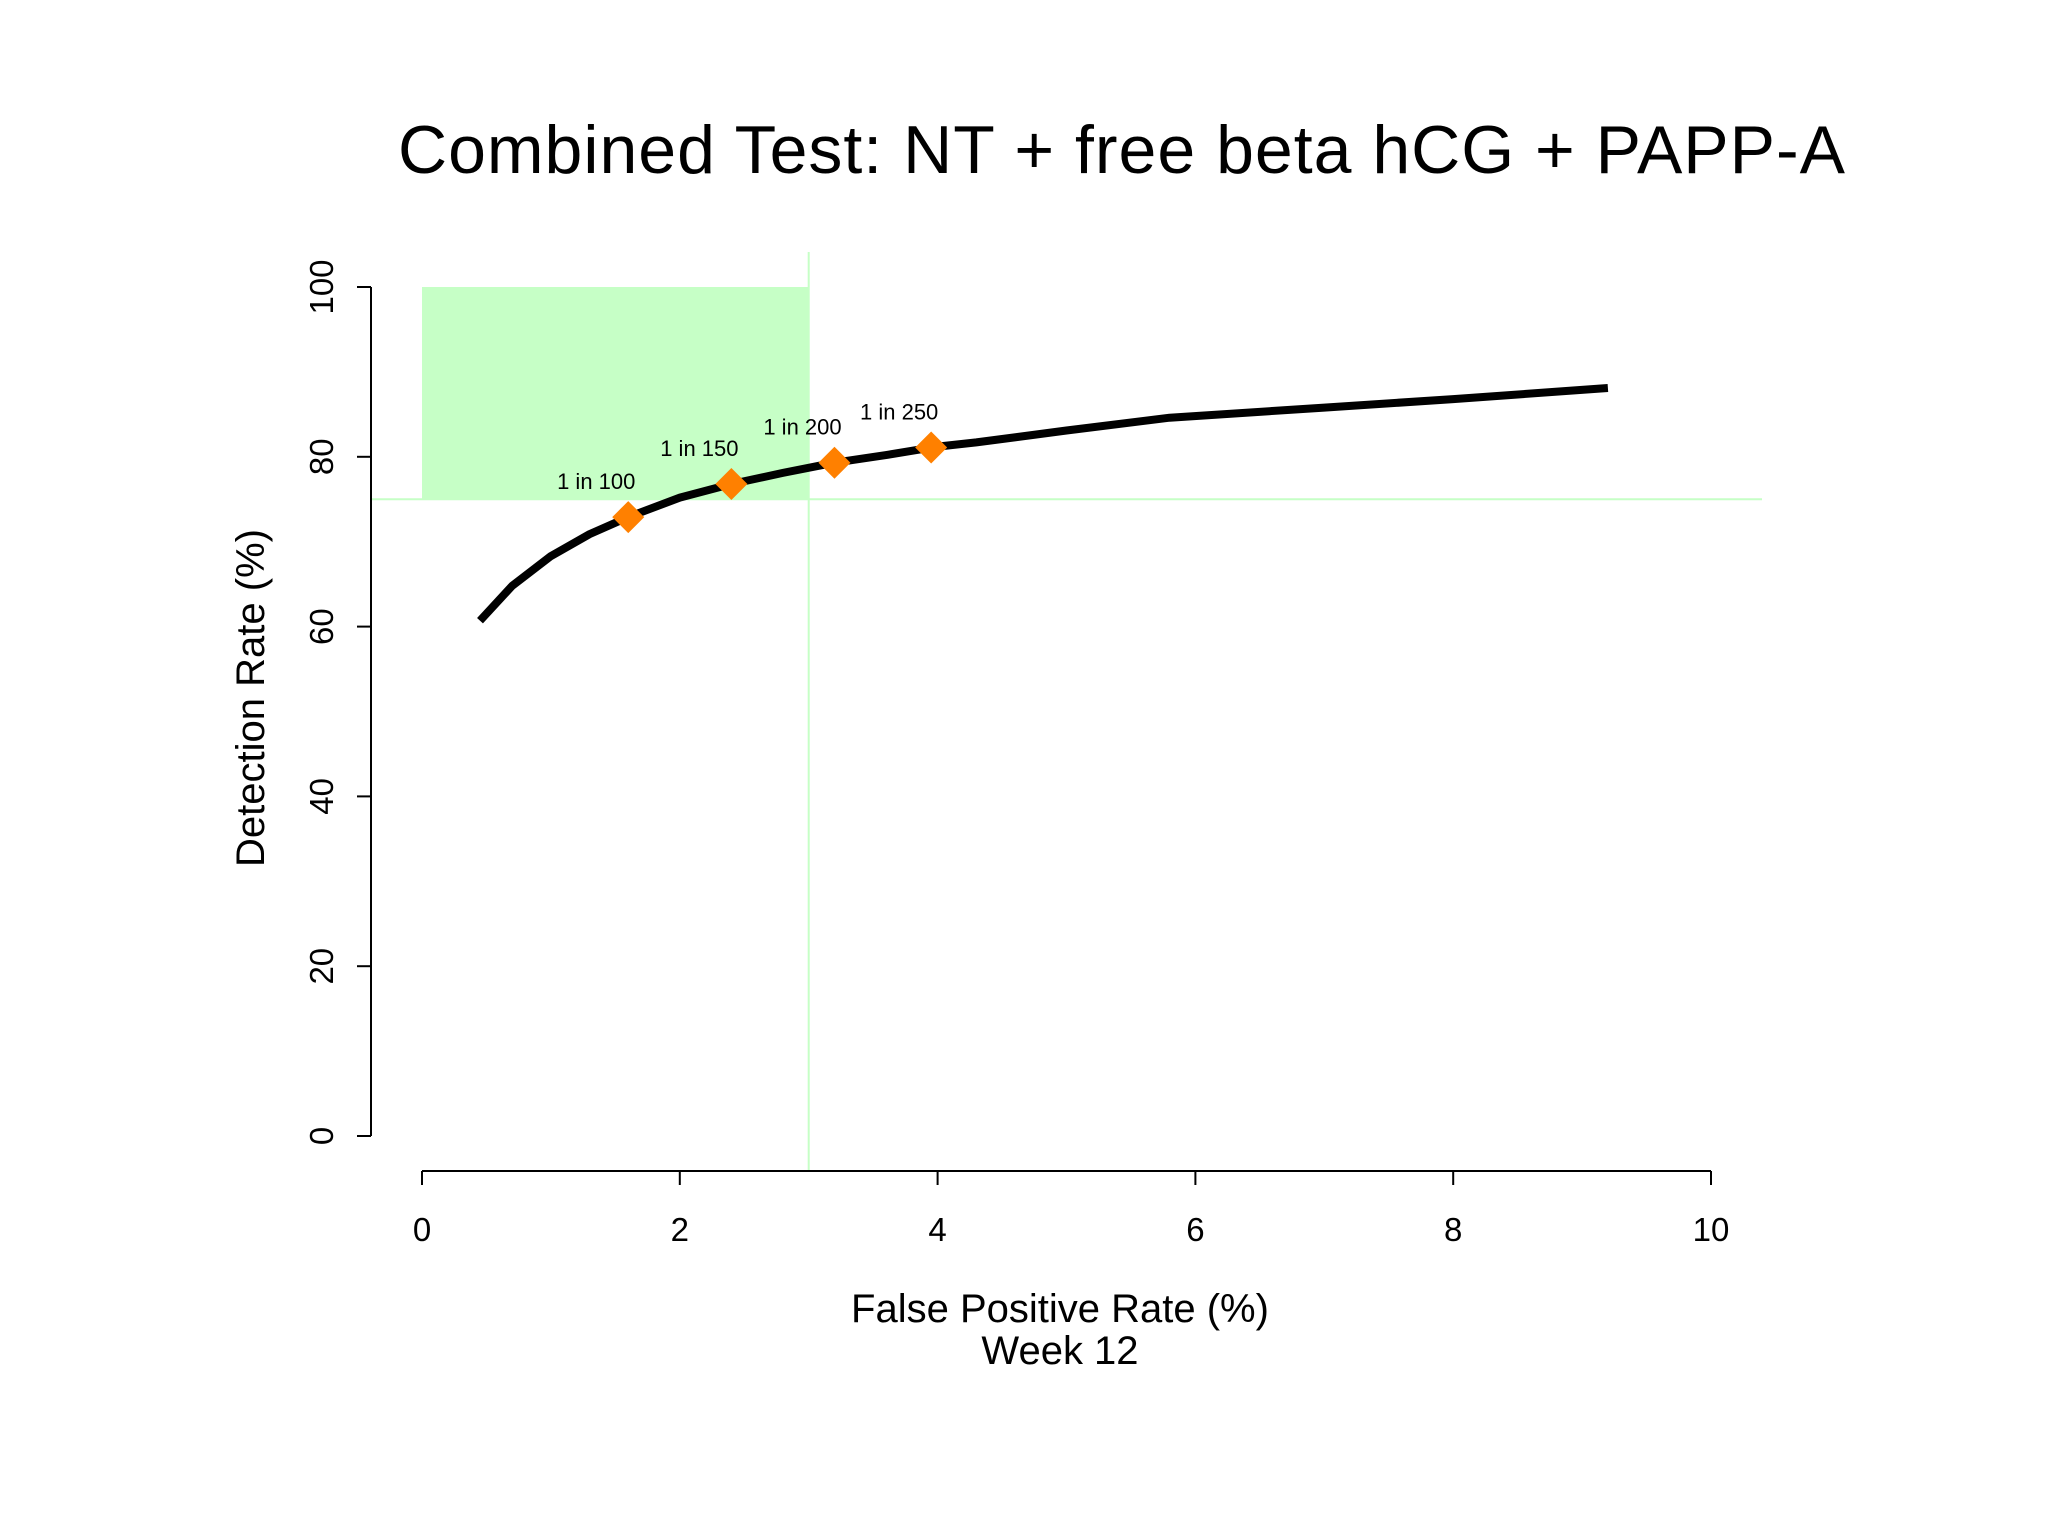  I want to click on x-tick-label: 6, so click(1195, 1229).